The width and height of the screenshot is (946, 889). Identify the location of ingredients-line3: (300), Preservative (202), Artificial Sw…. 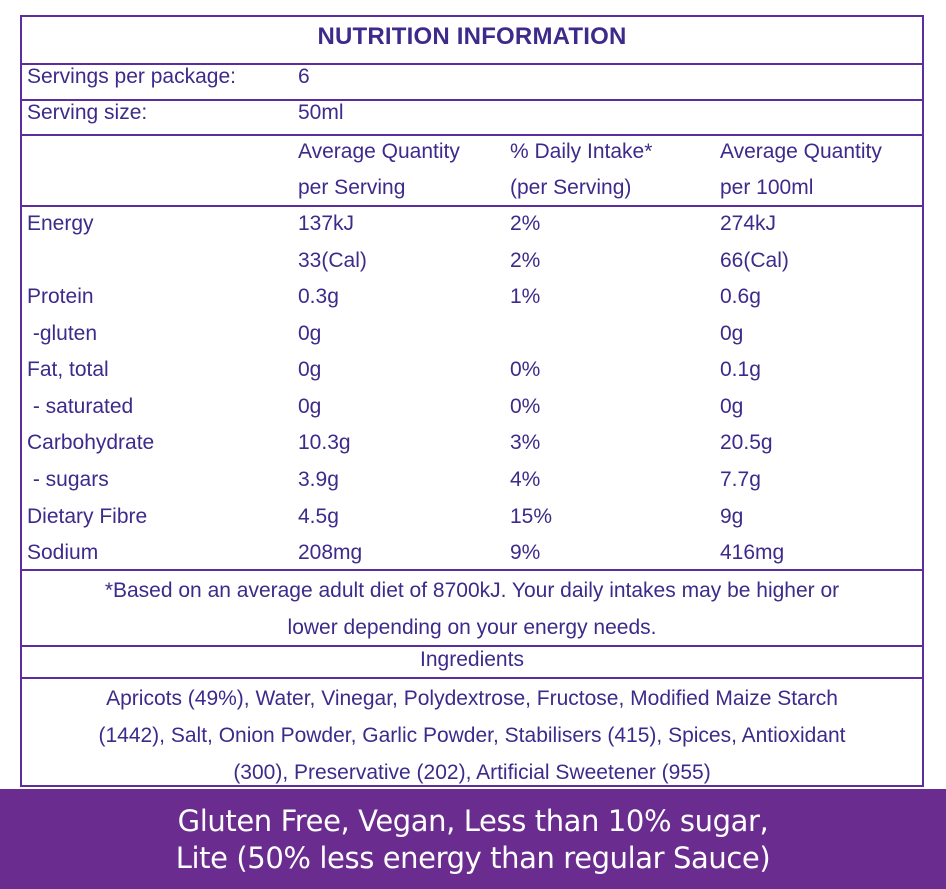
(472, 772).